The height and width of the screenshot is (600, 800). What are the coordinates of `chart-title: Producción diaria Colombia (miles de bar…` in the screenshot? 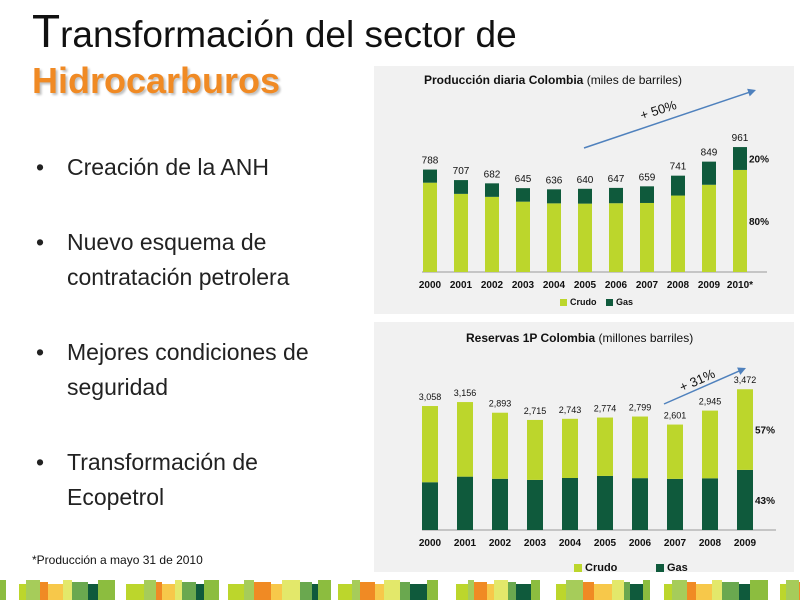 It's located at (553, 80).